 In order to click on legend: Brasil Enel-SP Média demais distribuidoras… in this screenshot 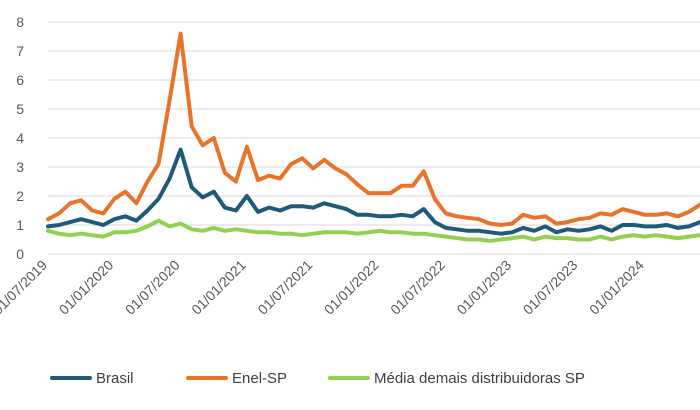, I will do `click(317, 378)`.